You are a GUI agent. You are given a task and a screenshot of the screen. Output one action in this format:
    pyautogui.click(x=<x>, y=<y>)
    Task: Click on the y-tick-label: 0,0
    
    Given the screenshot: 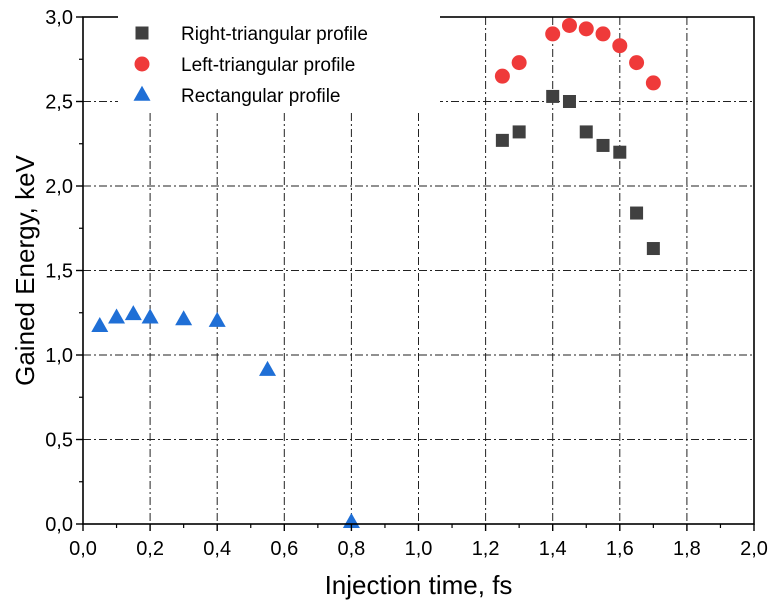 What is the action you would take?
    pyautogui.click(x=59, y=525)
    